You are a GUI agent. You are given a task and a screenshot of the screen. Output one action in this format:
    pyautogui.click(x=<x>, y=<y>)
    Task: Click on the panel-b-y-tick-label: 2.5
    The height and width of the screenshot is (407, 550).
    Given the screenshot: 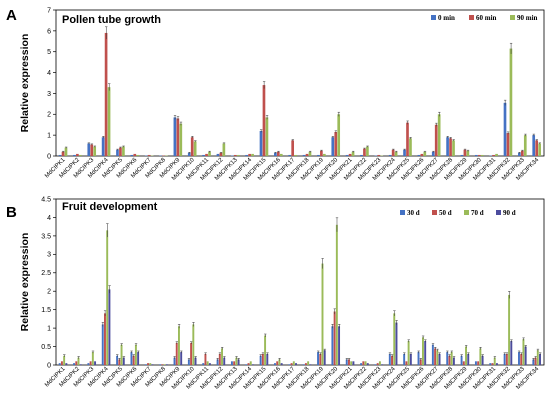 What is the action you would take?
    pyautogui.click(x=46, y=273)
    